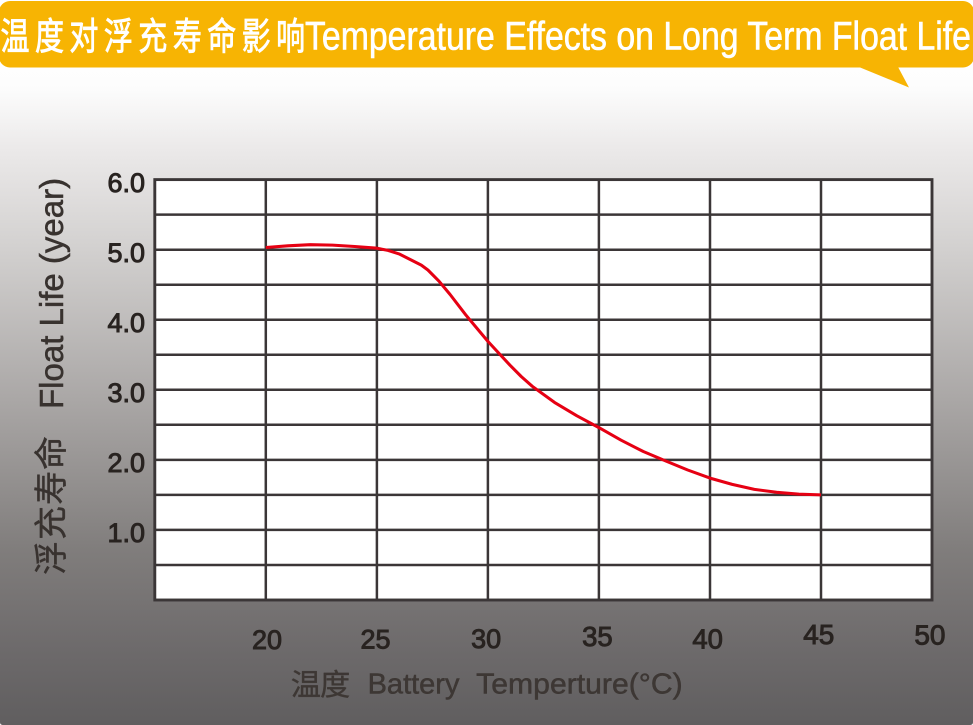 Image resolution: width=973 pixels, height=725 pixels. I want to click on svg-text: 40, so click(707, 638).